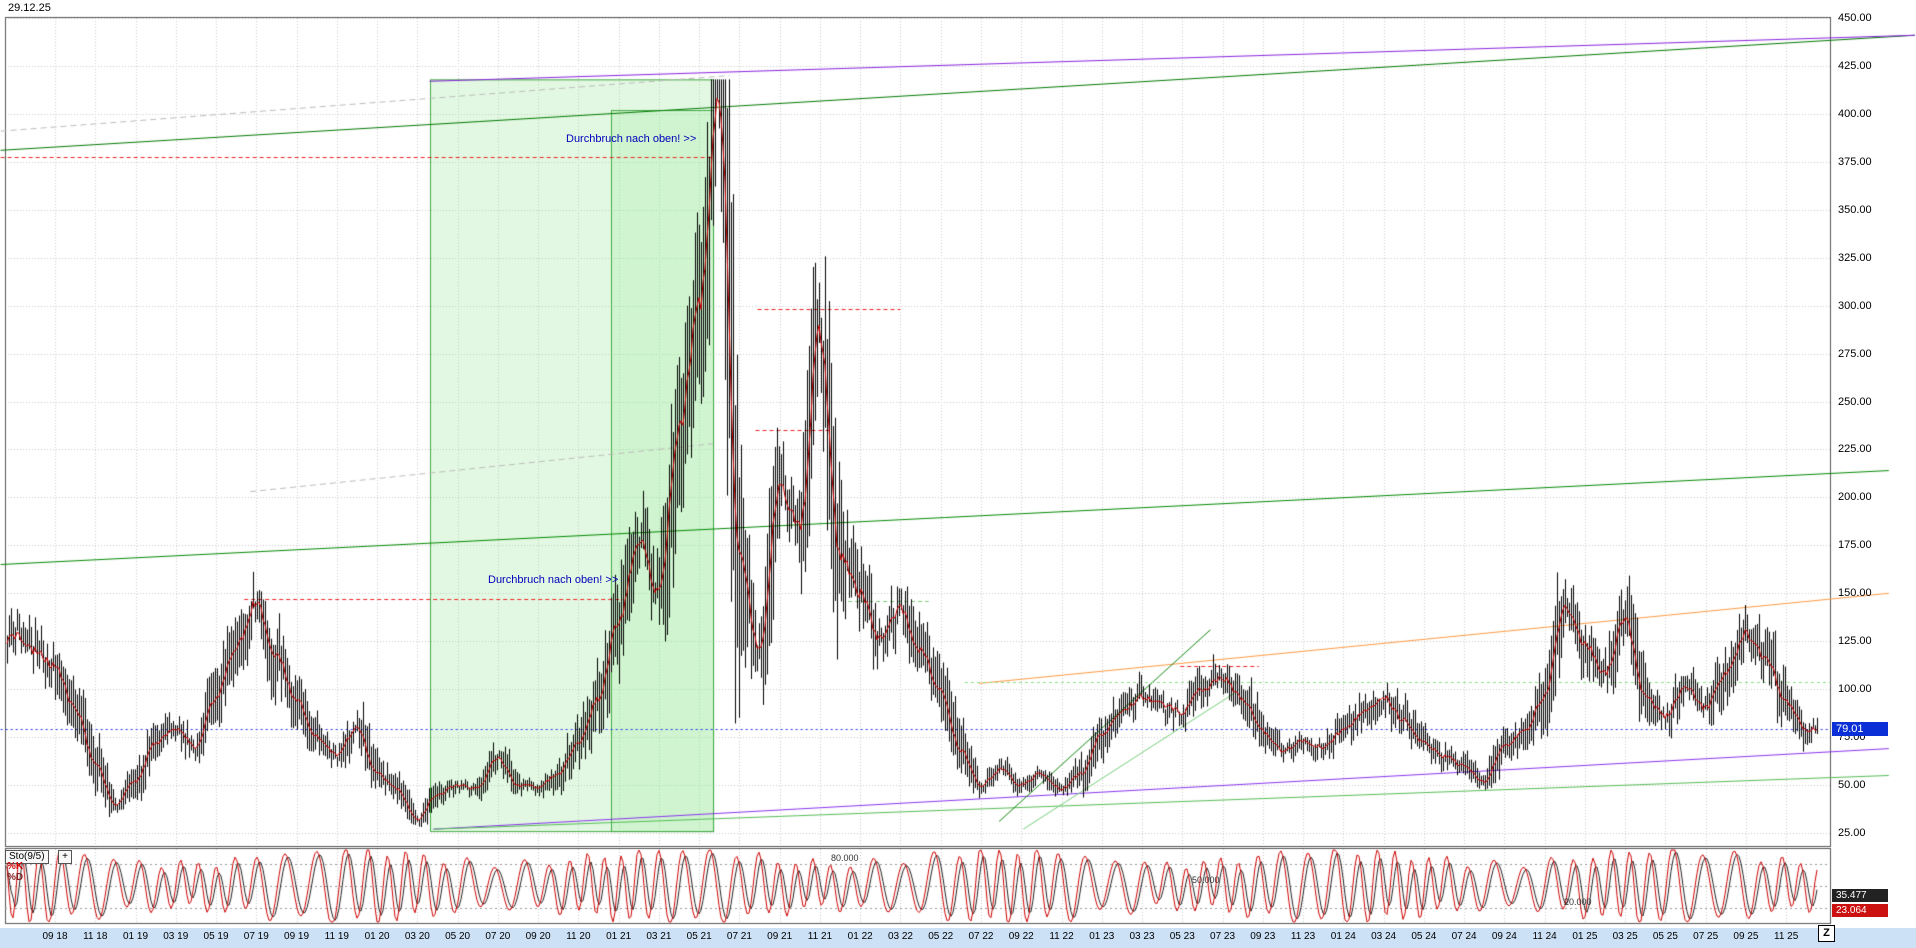 This screenshot has height=948, width=1916. What do you see at coordinates (1860, 910) in the screenshot?
I see `stochastic-k-value-tag: 23.064` at bounding box center [1860, 910].